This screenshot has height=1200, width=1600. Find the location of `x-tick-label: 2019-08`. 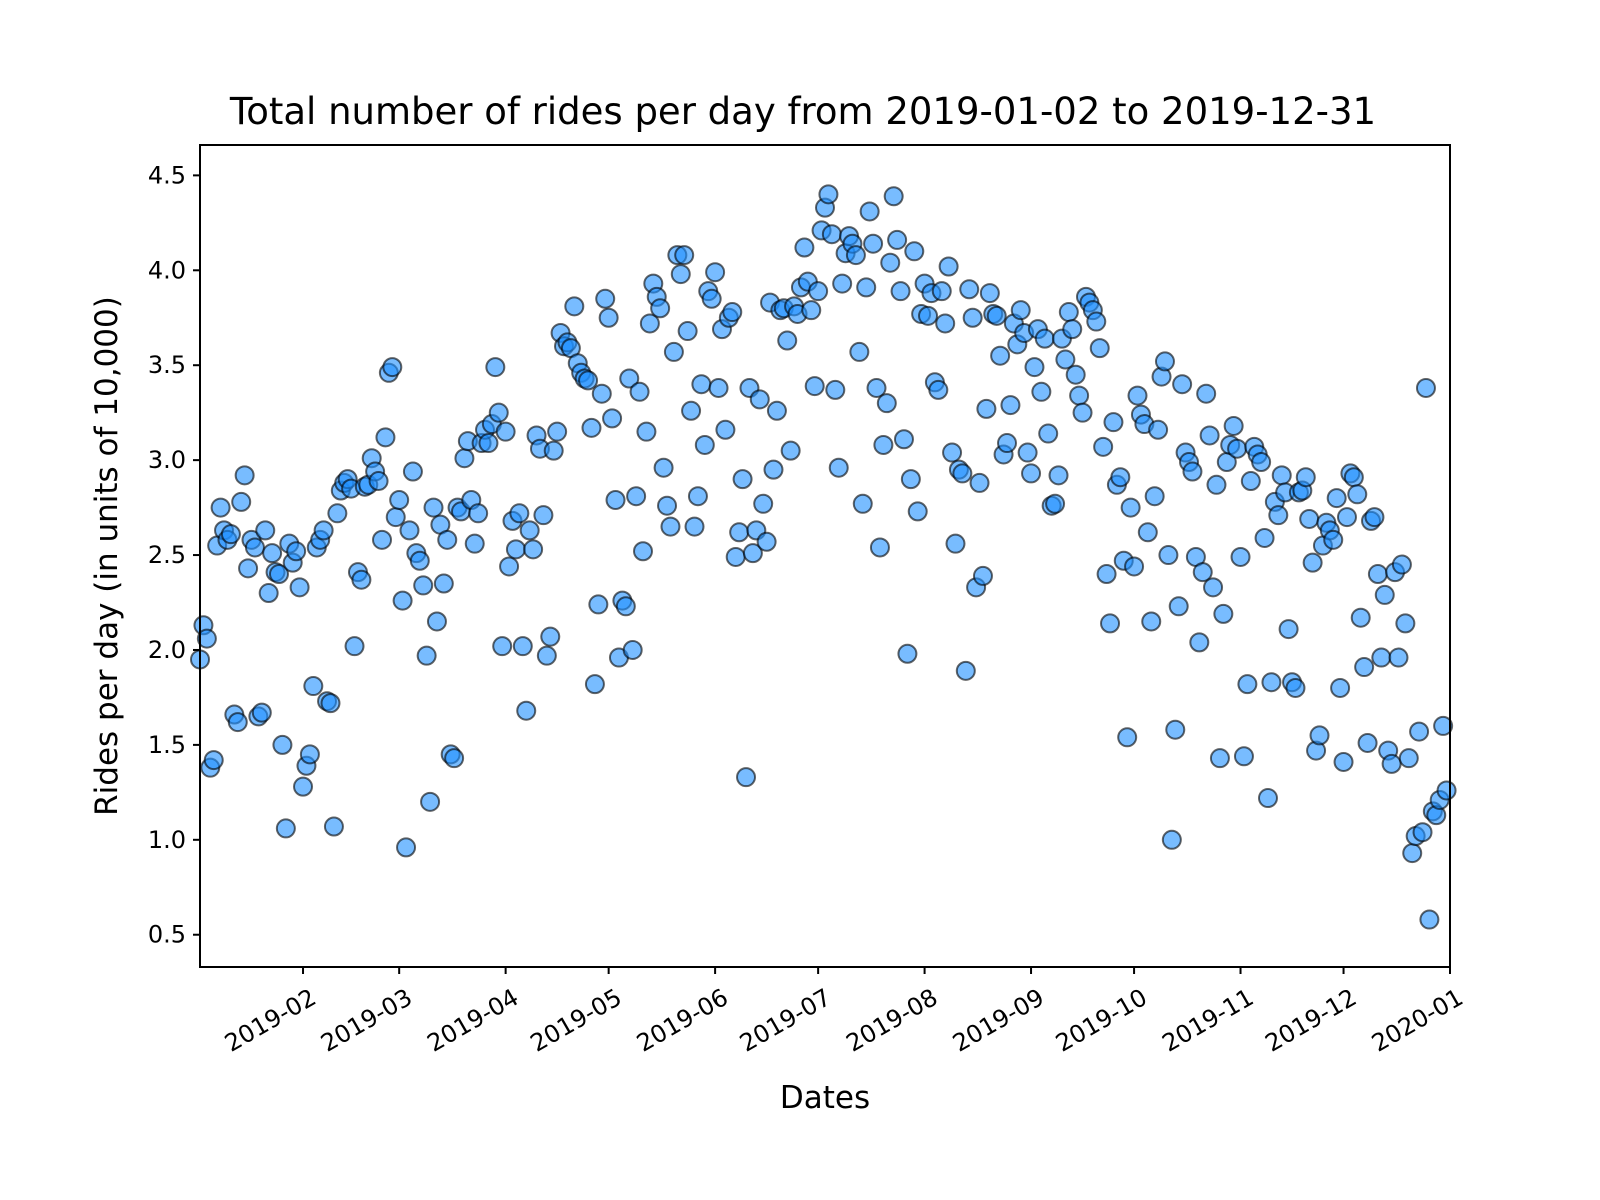

x-tick-label: 2019-08 is located at coordinates (892, 1020).